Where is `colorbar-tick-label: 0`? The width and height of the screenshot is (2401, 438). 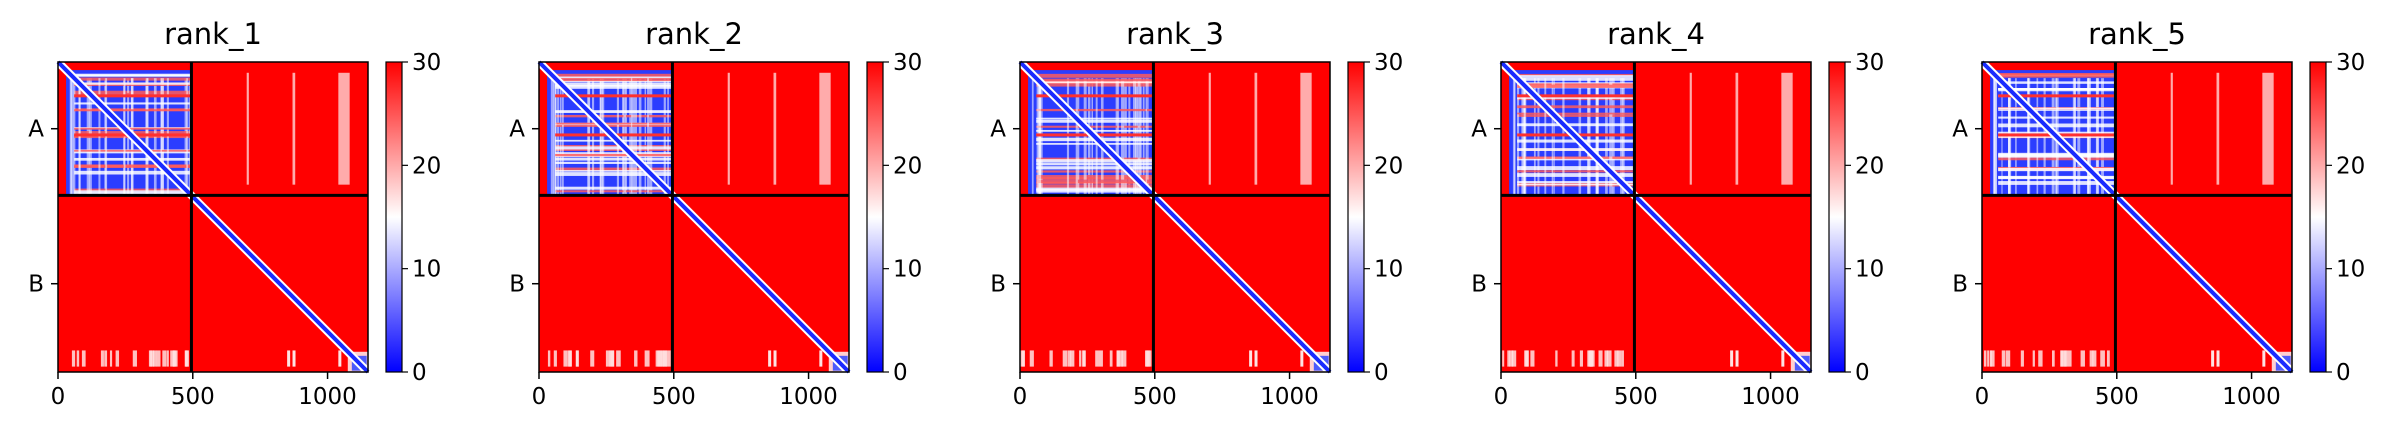 colorbar-tick-label: 0 is located at coordinates (419, 373).